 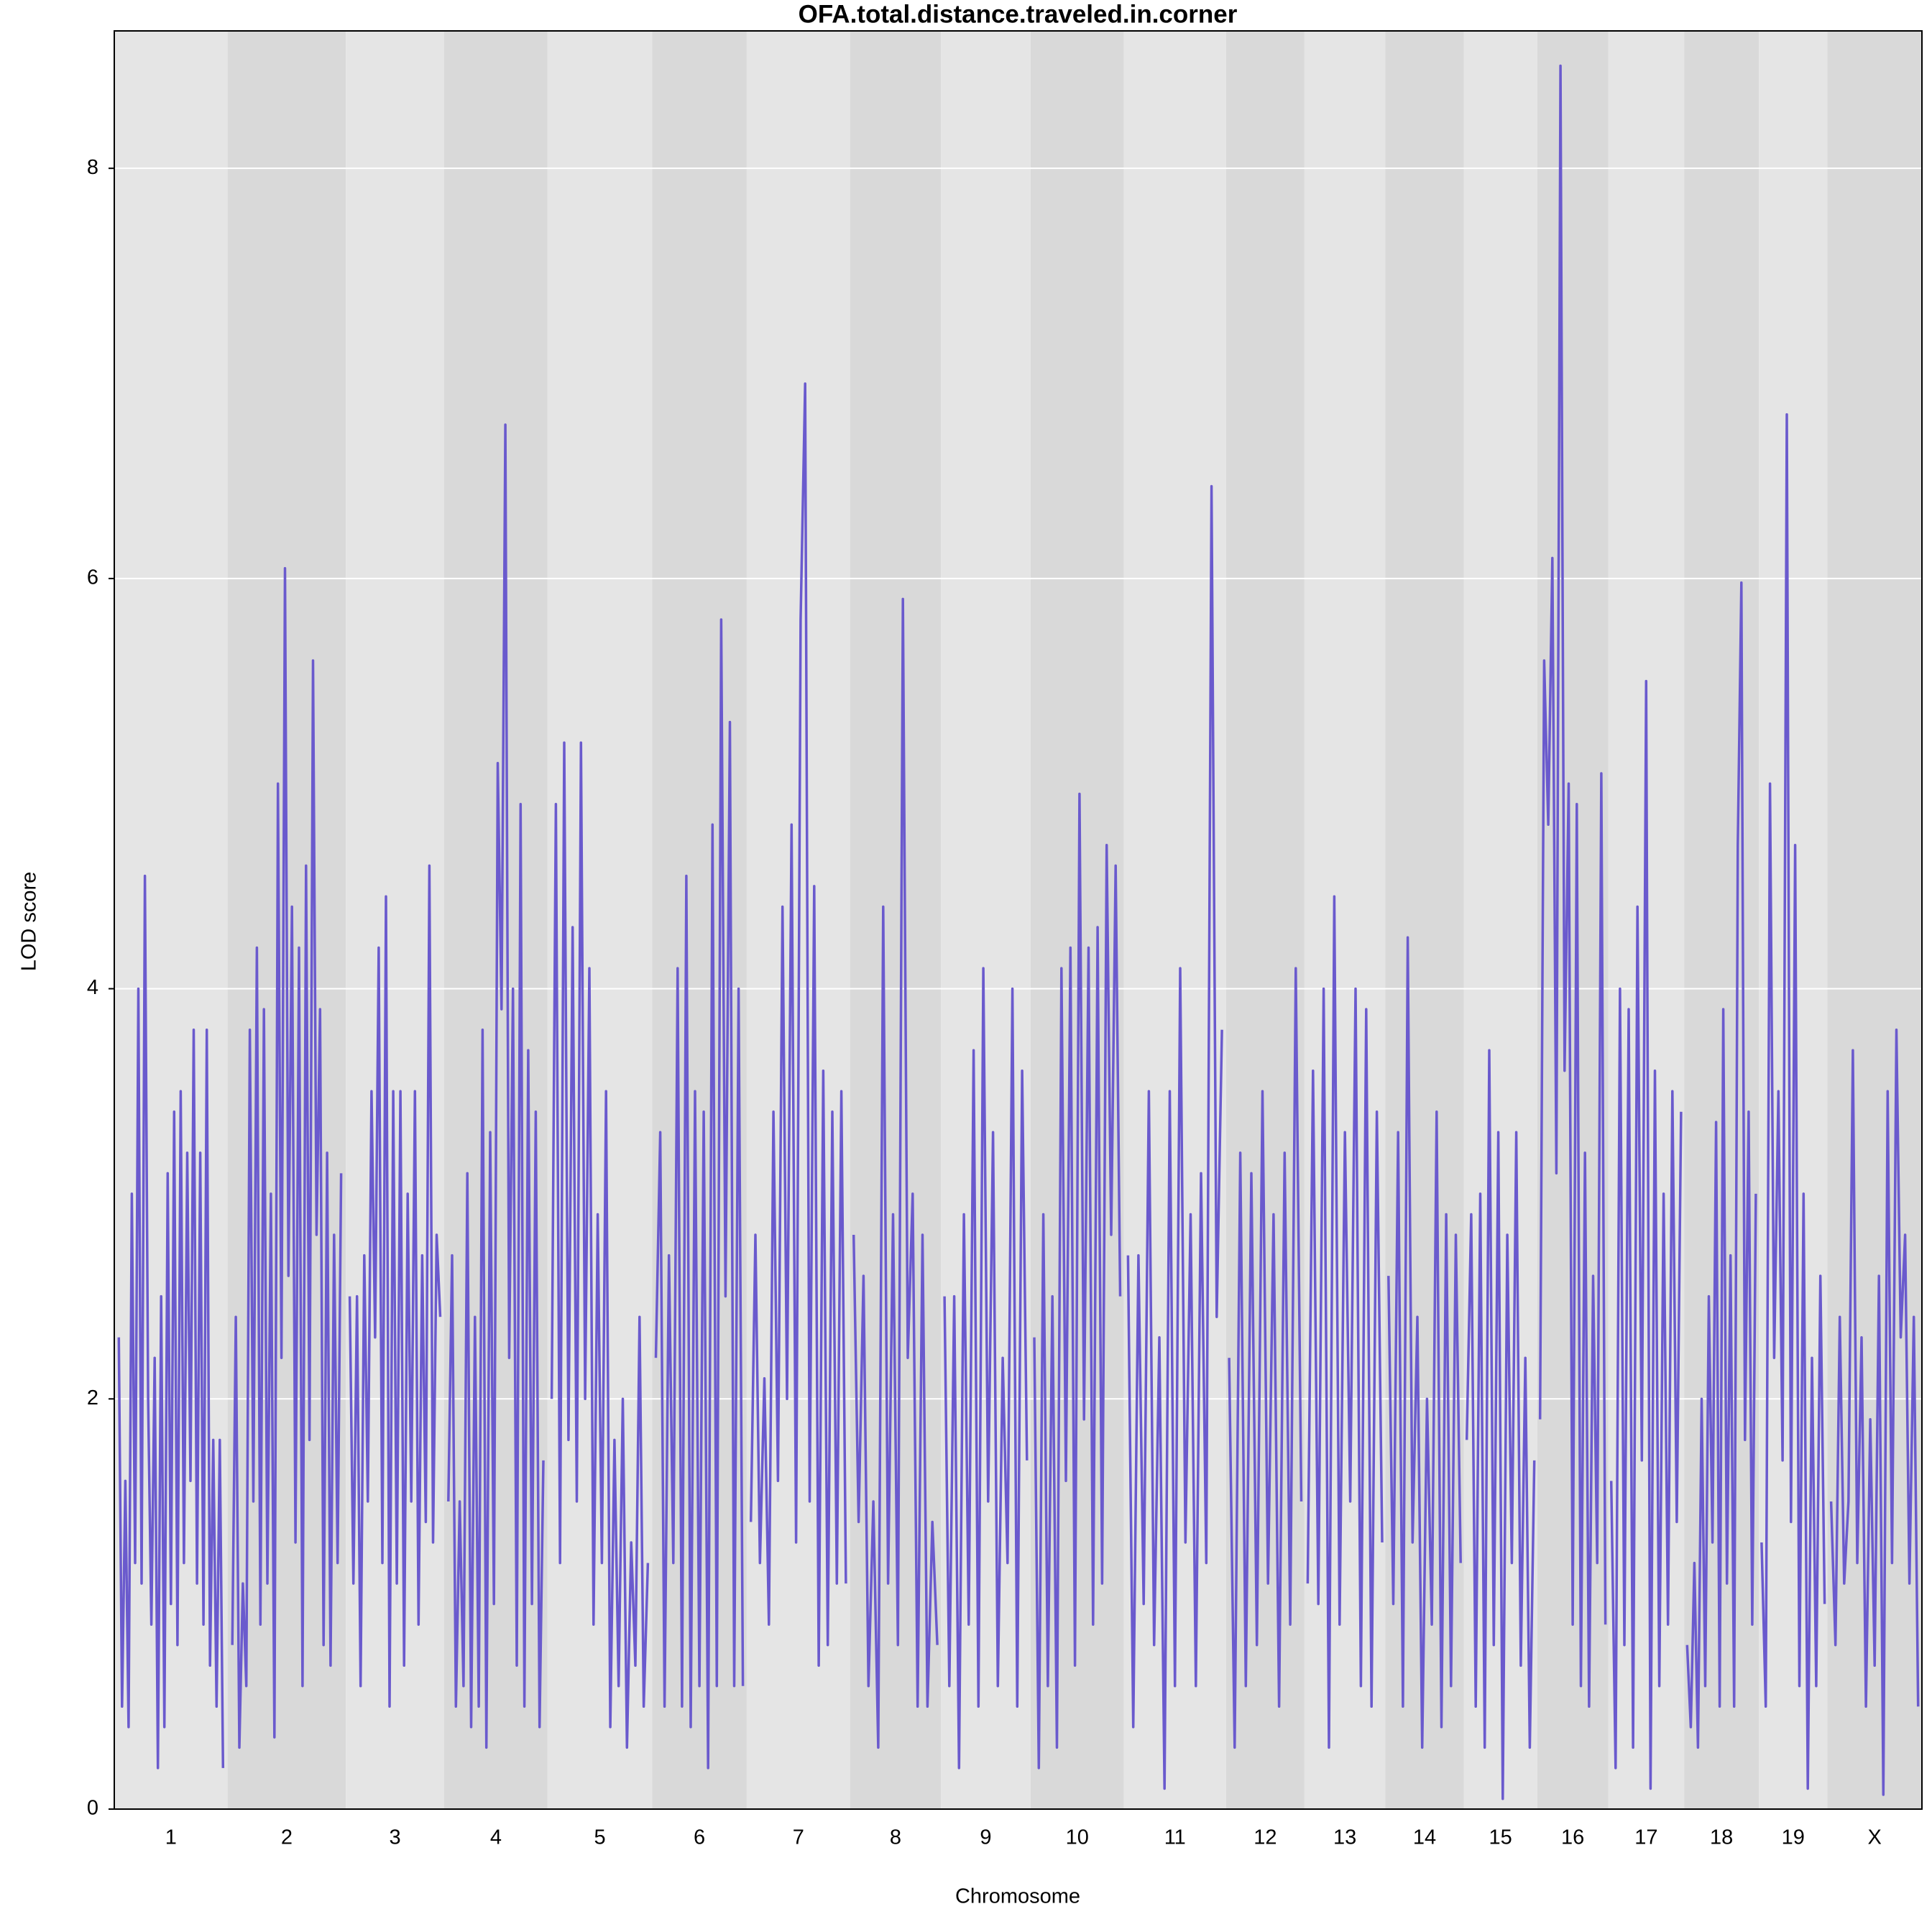 I want to click on y-axis-label: LOD score, so click(x=29, y=922).